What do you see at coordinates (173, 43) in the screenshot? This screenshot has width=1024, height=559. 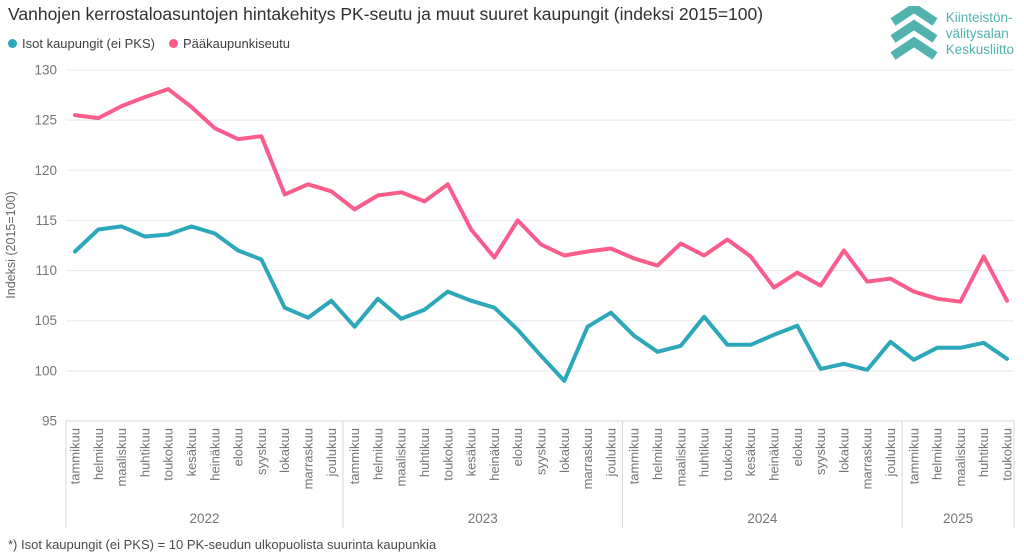 I see `legend-dot-pink-icon` at bounding box center [173, 43].